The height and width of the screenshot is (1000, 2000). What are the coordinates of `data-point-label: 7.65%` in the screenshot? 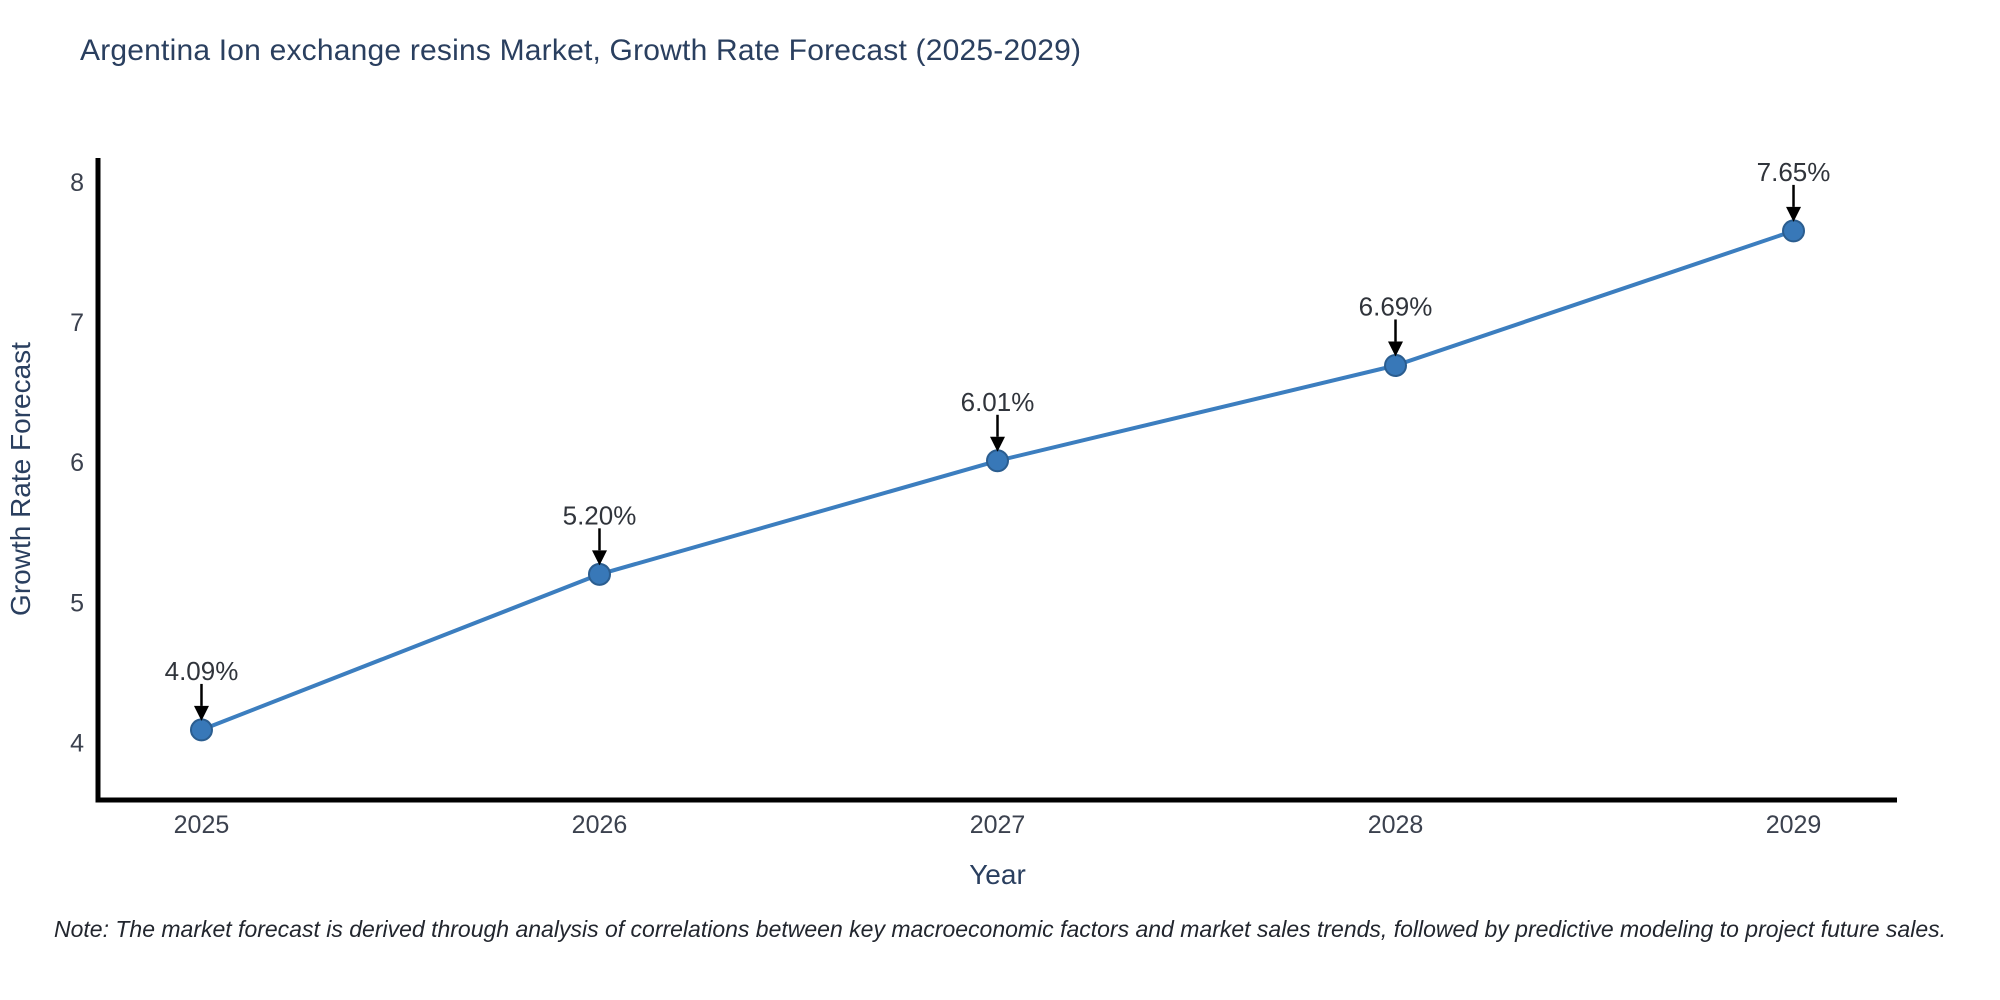 It's located at (1794, 172).